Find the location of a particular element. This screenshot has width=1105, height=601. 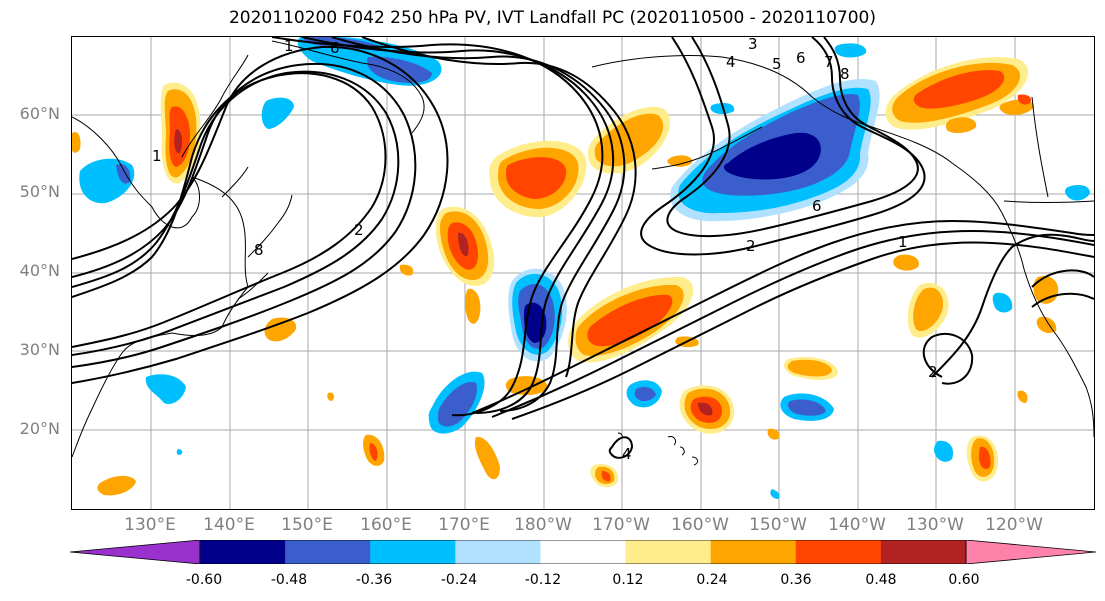

colorbar-tick-036: 0.36 is located at coordinates (796, 580).